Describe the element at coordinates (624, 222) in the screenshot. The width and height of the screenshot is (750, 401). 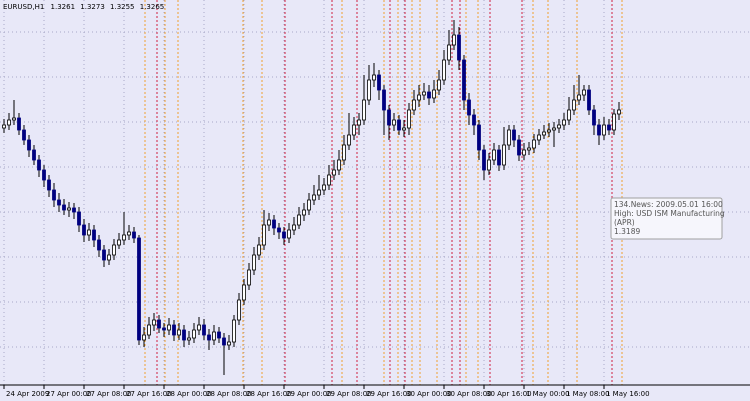
I see `tooltip-line: (APR)` at that location.